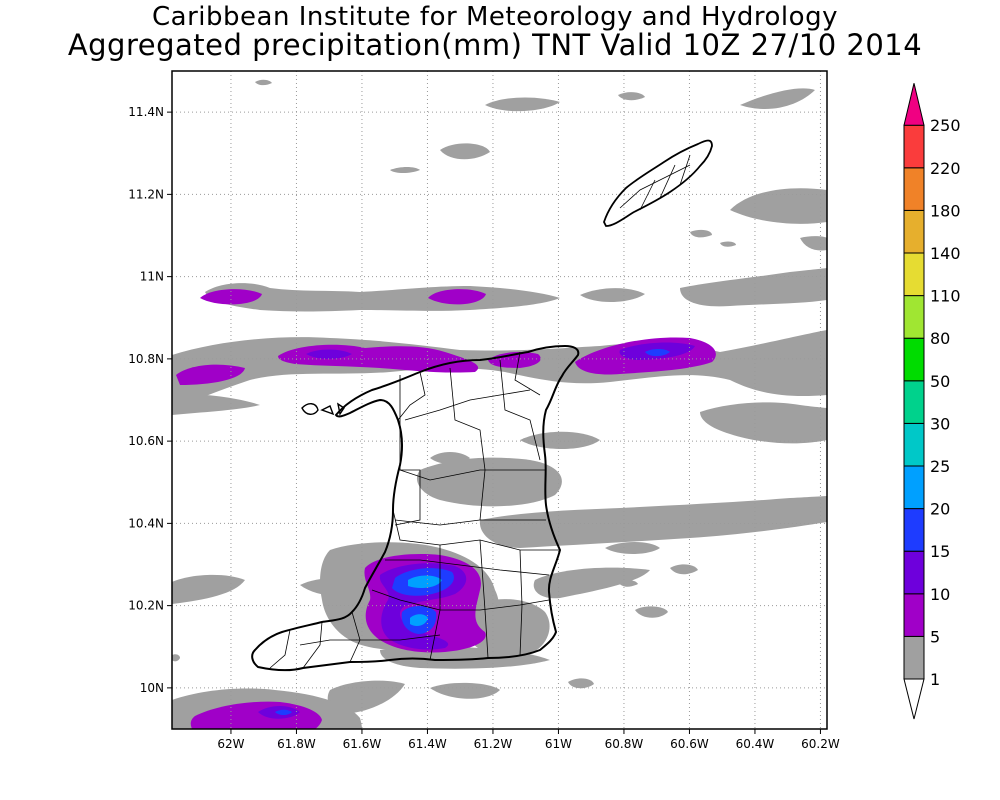 Image resolution: width=1000 pixels, height=800 pixels. What do you see at coordinates (940, 423) in the screenshot?
I see `colorbar-label: 30` at bounding box center [940, 423].